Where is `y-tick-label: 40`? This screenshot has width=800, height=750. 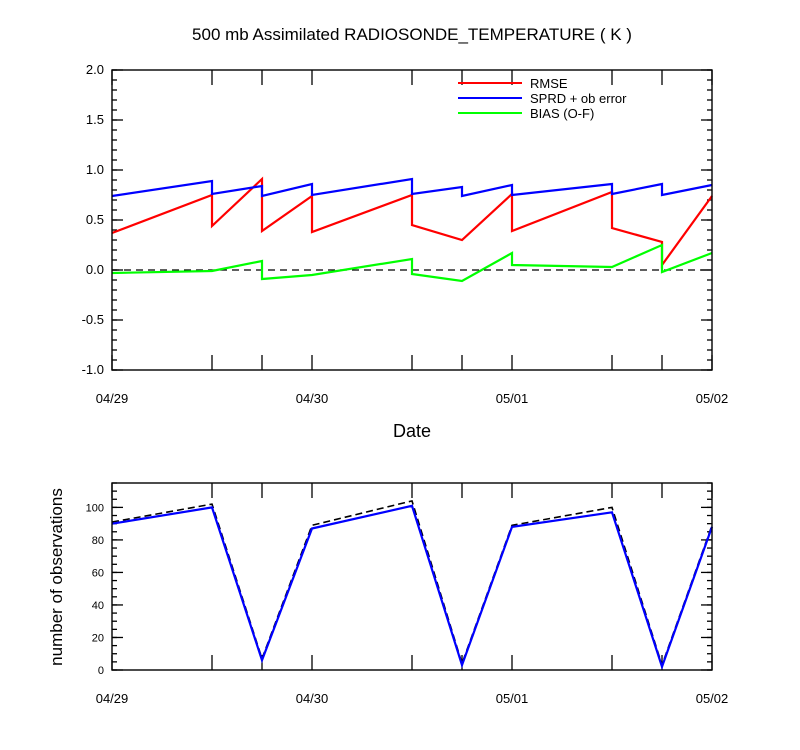
y-tick-label: 40 is located at coordinates (98, 606).